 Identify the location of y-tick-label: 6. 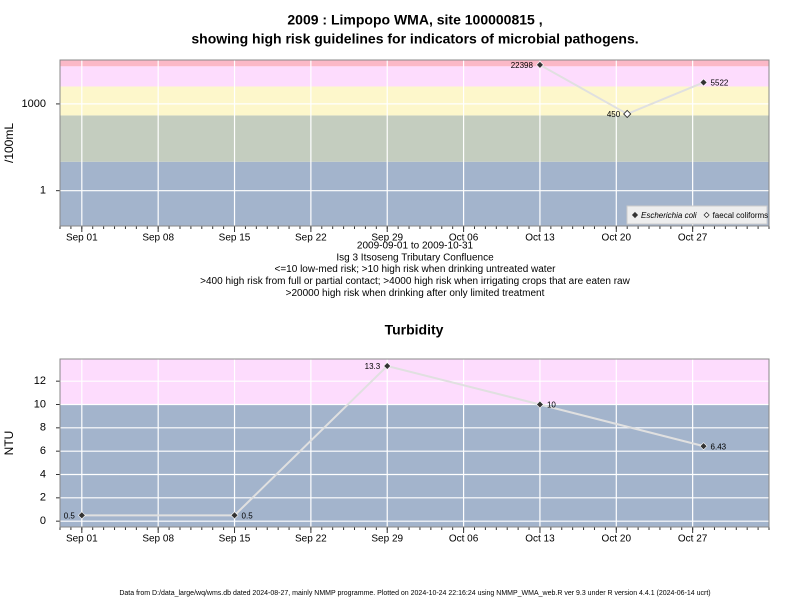
(43, 451).